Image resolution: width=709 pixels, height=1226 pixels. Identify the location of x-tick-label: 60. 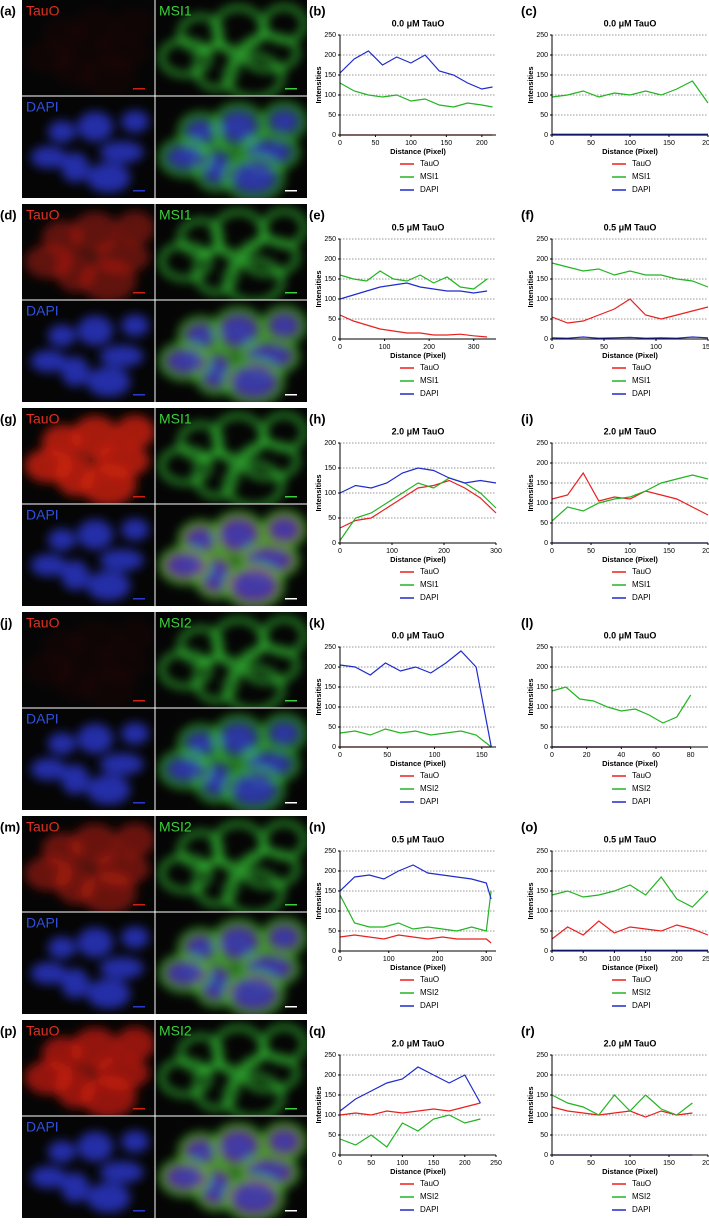
(656, 755).